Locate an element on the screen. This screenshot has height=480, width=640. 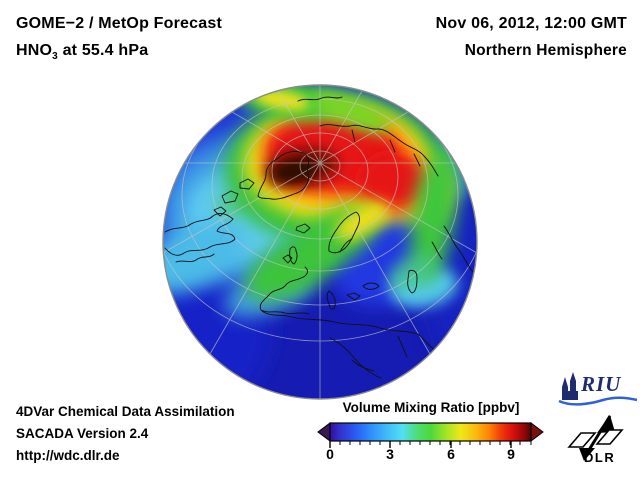
colorbar-tick-label-6: 6 is located at coordinates (451, 454).